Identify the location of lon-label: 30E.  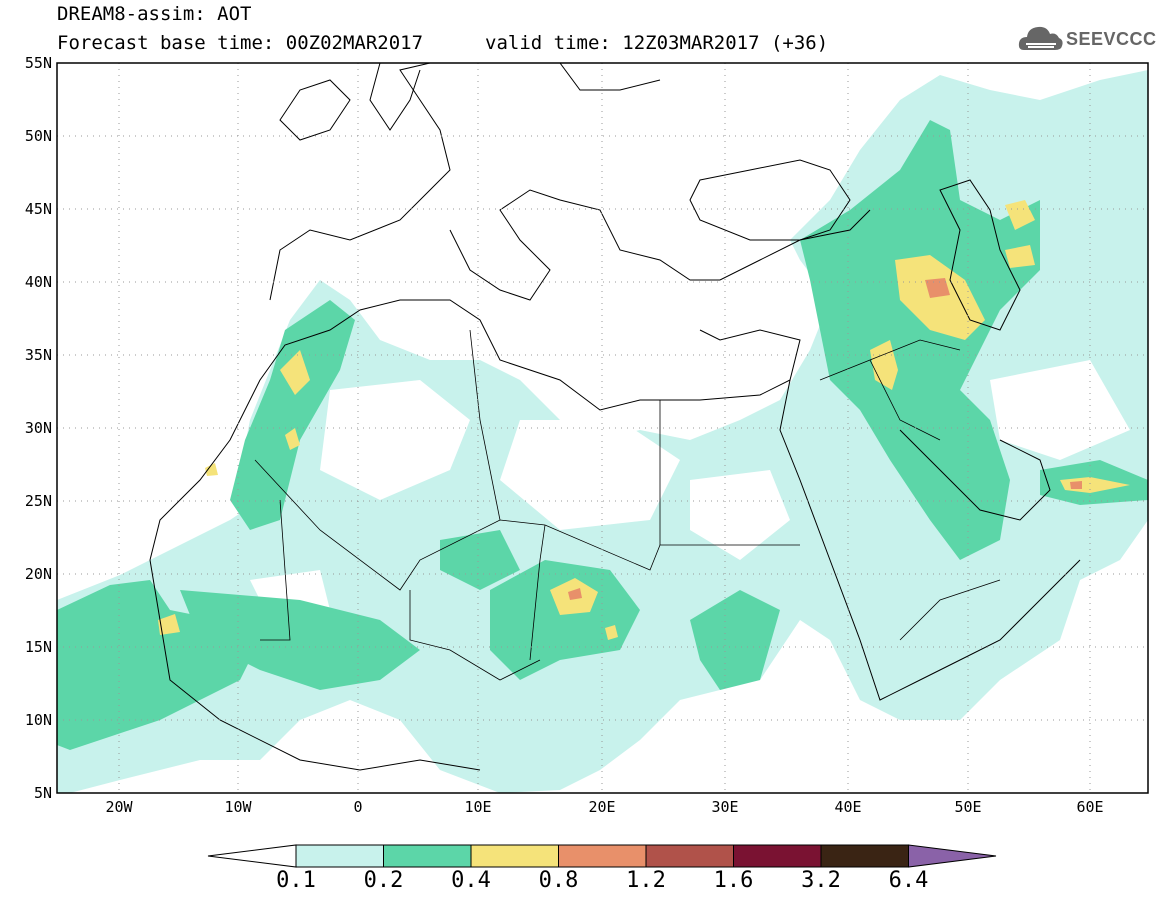
(724, 807).